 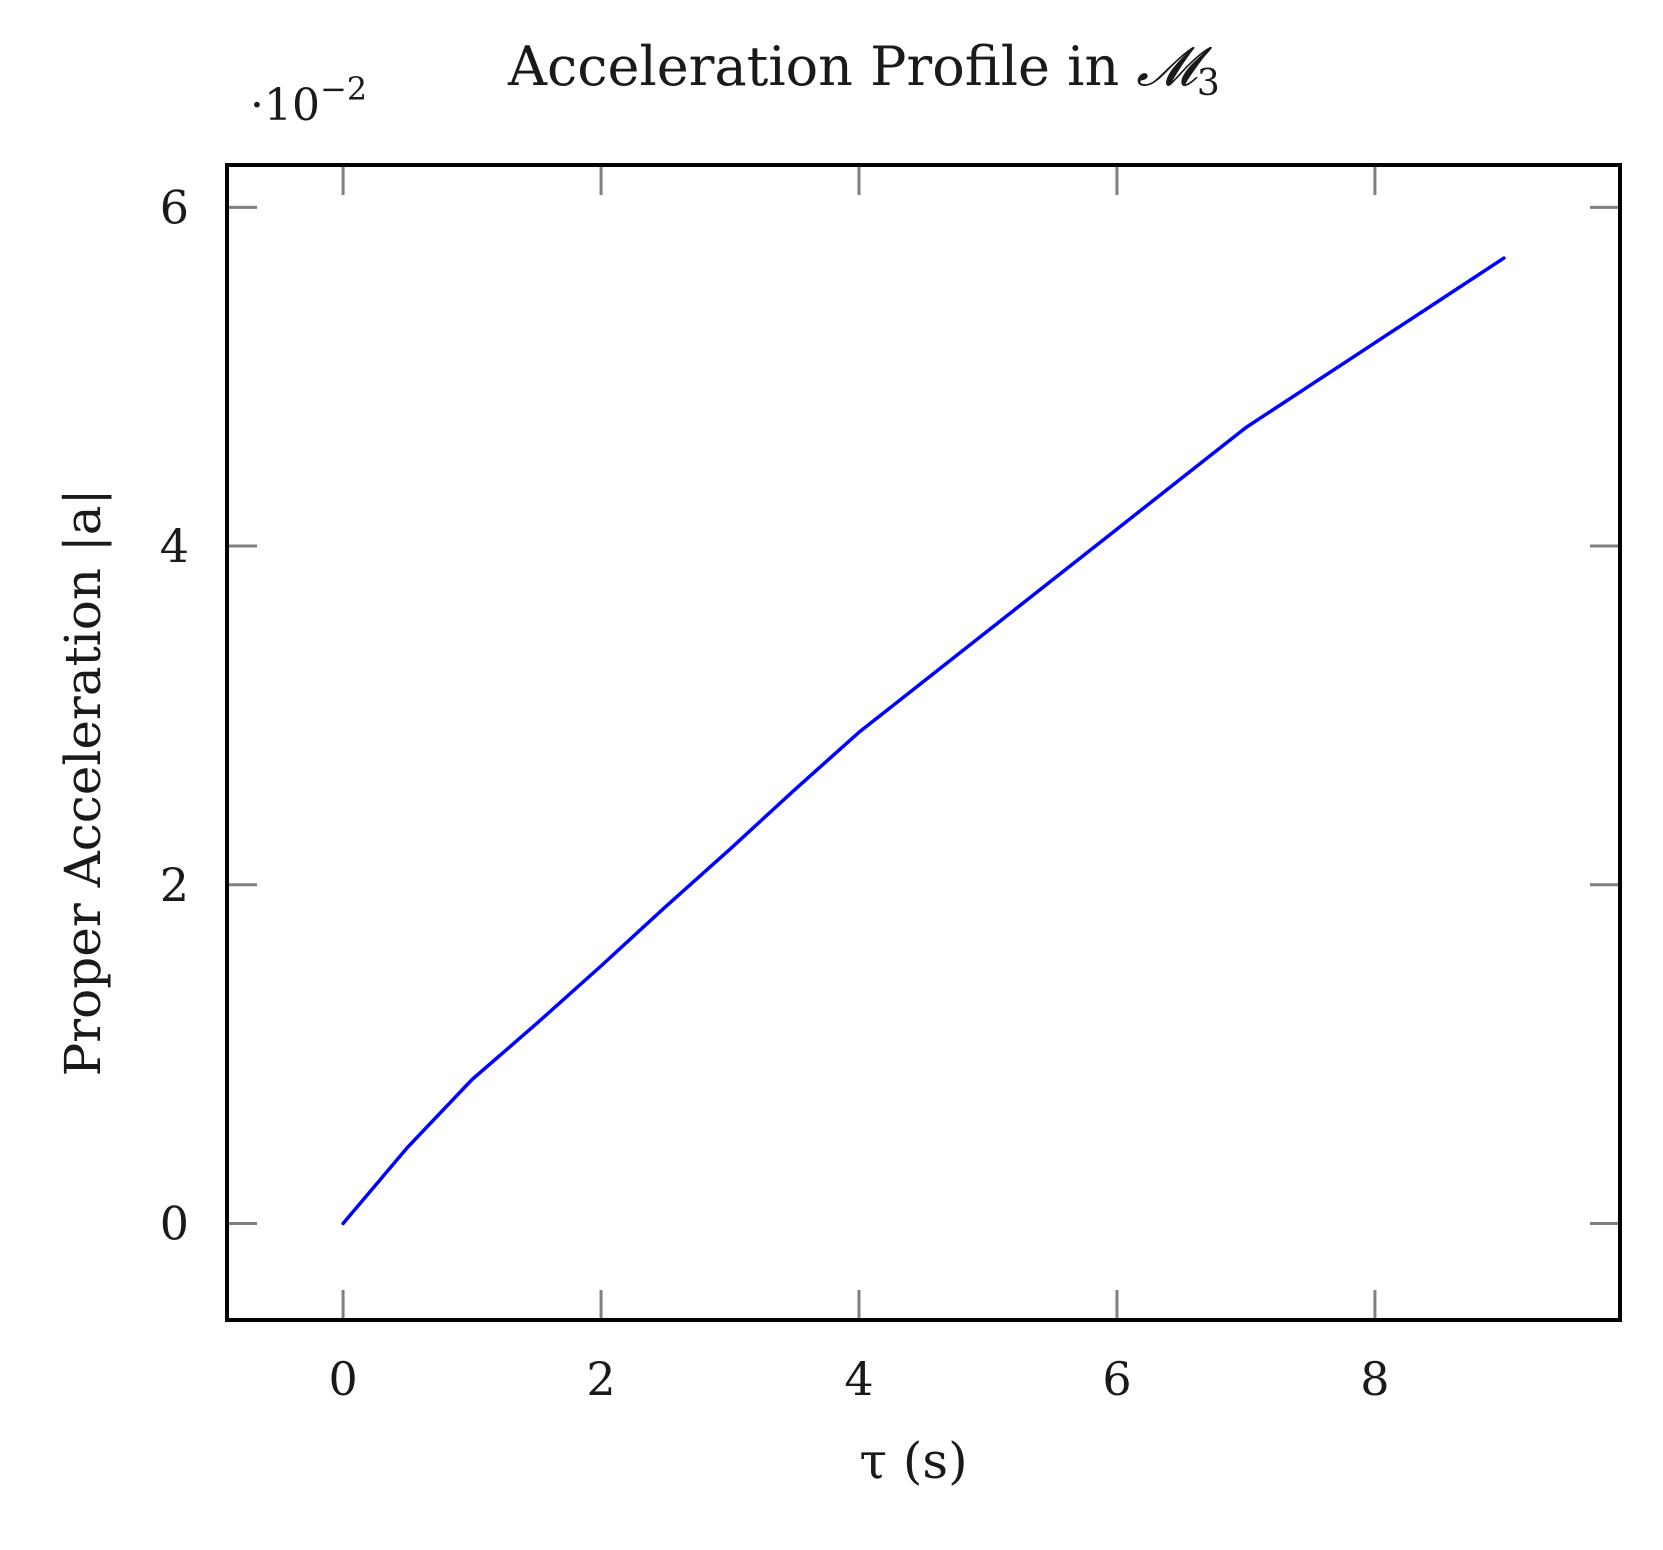 What do you see at coordinates (174, 546) in the screenshot?
I see `y-tick-label: 4` at bounding box center [174, 546].